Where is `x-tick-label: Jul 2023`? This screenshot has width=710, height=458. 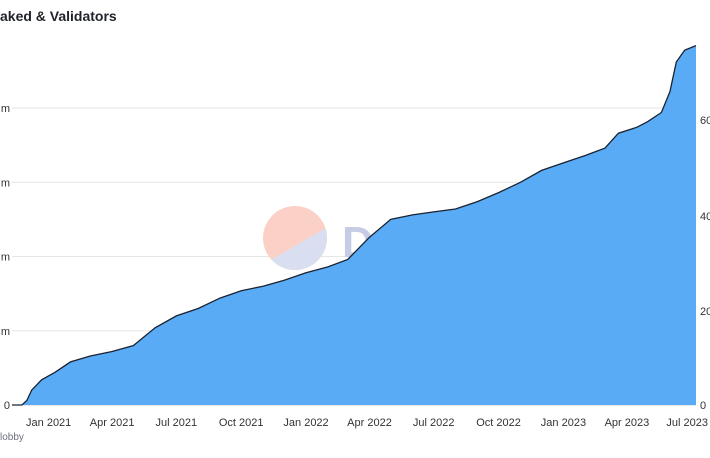 x-tick-label: Jul 2023 is located at coordinates (687, 423).